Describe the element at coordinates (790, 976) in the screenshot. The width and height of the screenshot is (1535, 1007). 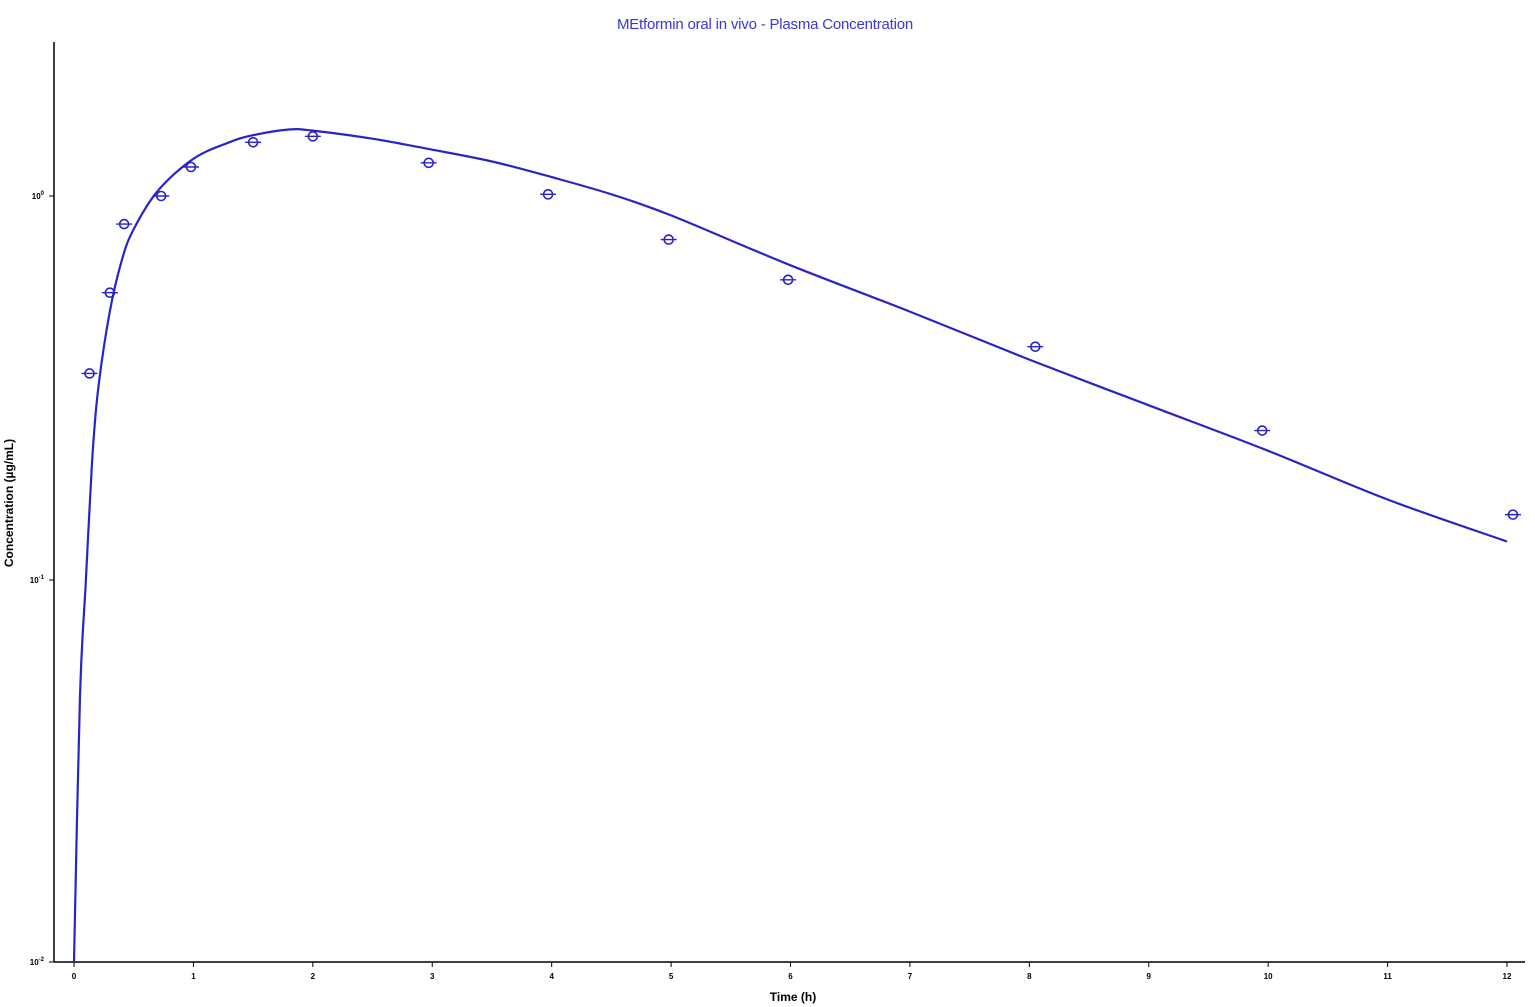
I see `x-tick-label: 6` at that location.